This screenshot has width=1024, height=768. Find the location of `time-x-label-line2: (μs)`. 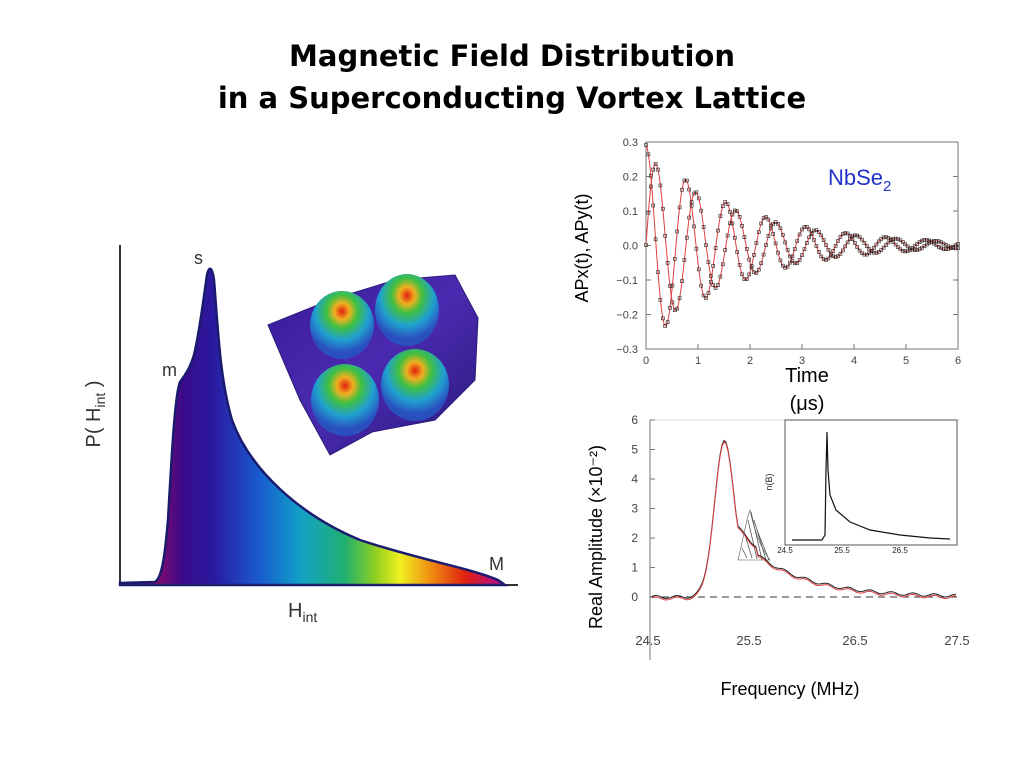

time-x-label-line2: (μs) is located at coordinates (807, 404).